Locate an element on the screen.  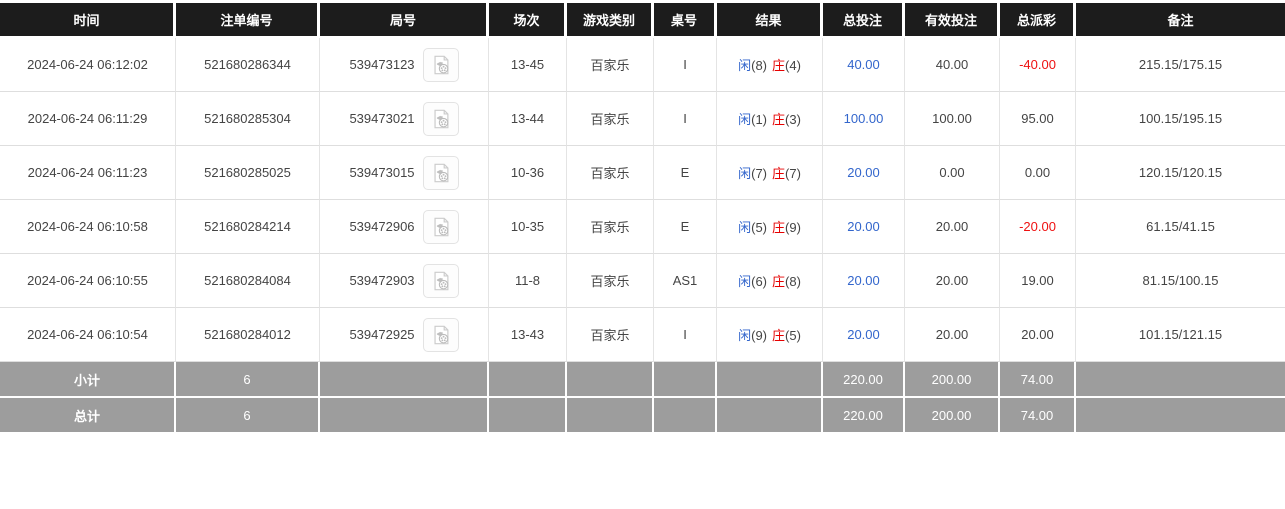
bet-id-cell: 521680284214 is located at coordinates (248, 227).